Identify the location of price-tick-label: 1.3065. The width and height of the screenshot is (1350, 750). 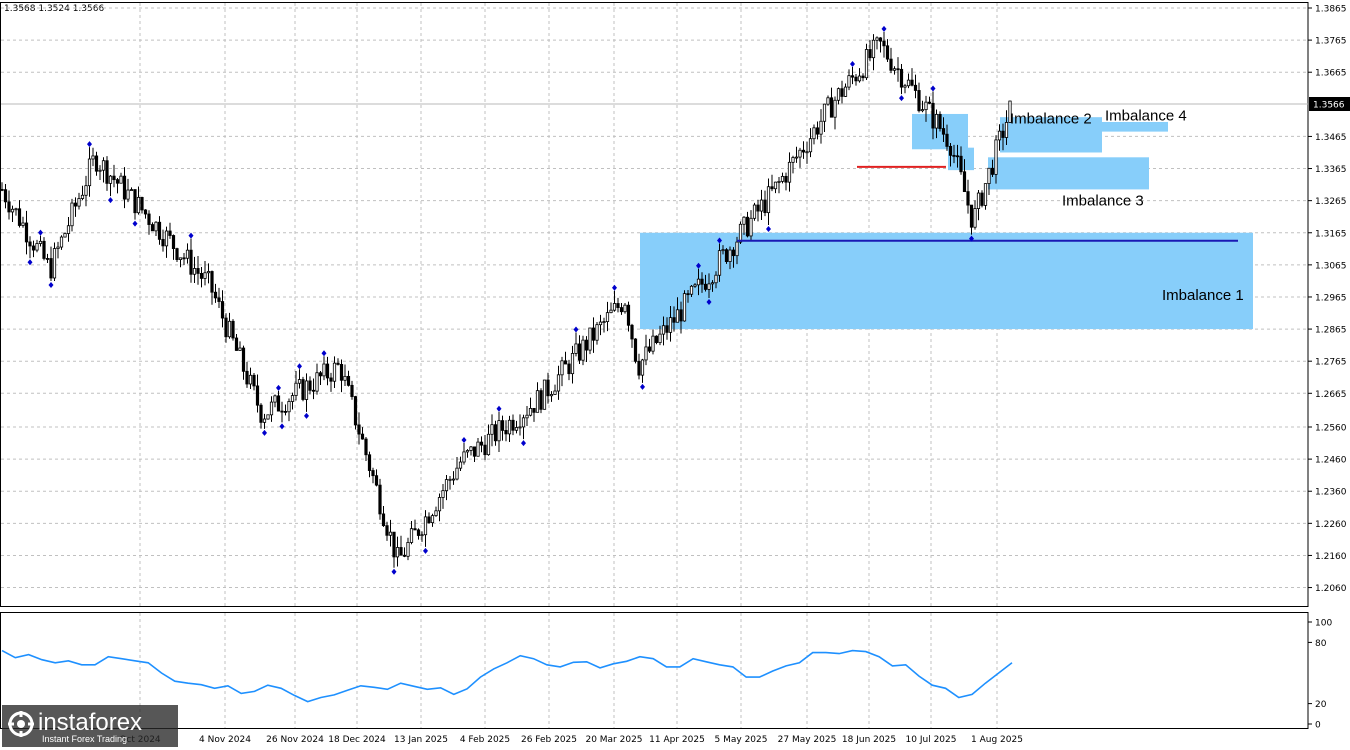
(1331, 266).